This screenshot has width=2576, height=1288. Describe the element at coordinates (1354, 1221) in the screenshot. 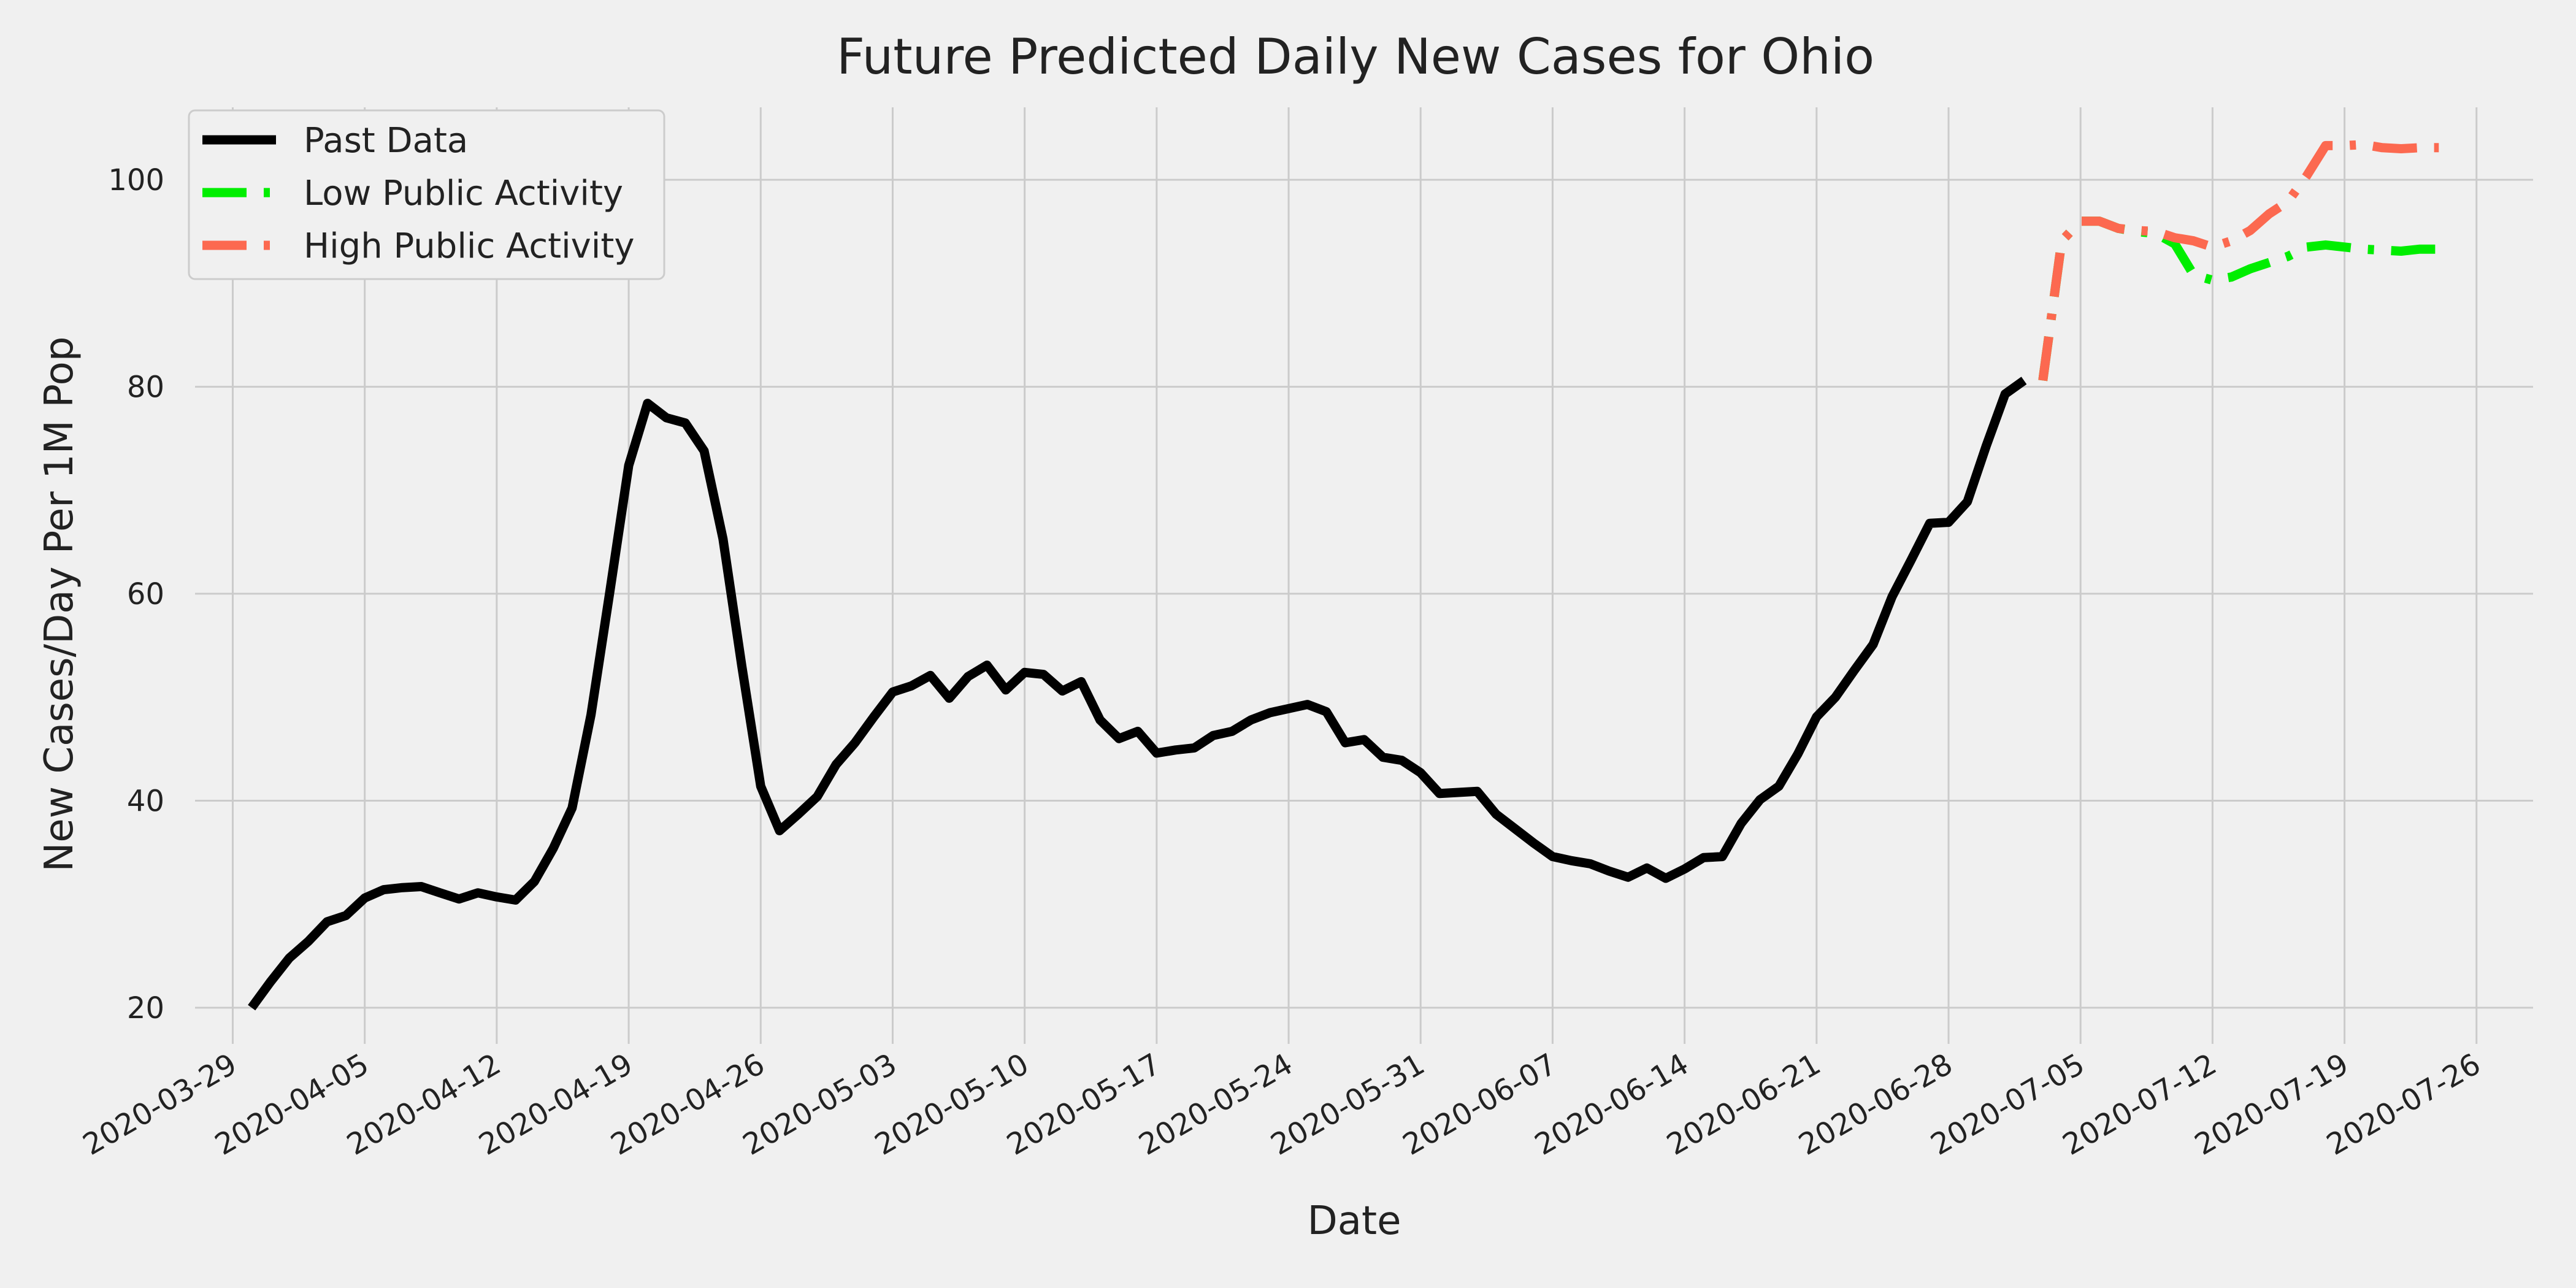

I see `x-axis-label: Date` at that location.